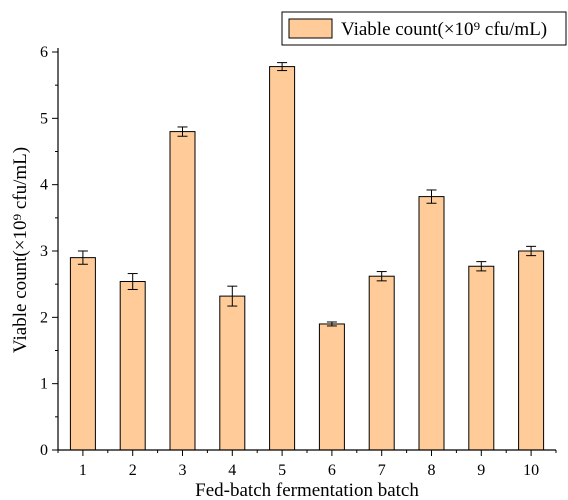  What do you see at coordinates (307, 490) in the screenshot?
I see `x-axis-title: Fed-batch fermentation batch` at bounding box center [307, 490].